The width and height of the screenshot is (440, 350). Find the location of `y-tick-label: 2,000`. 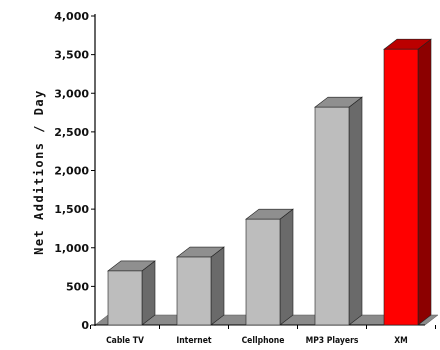

y-tick-label: 2,000 is located at coordinates (71, 171).